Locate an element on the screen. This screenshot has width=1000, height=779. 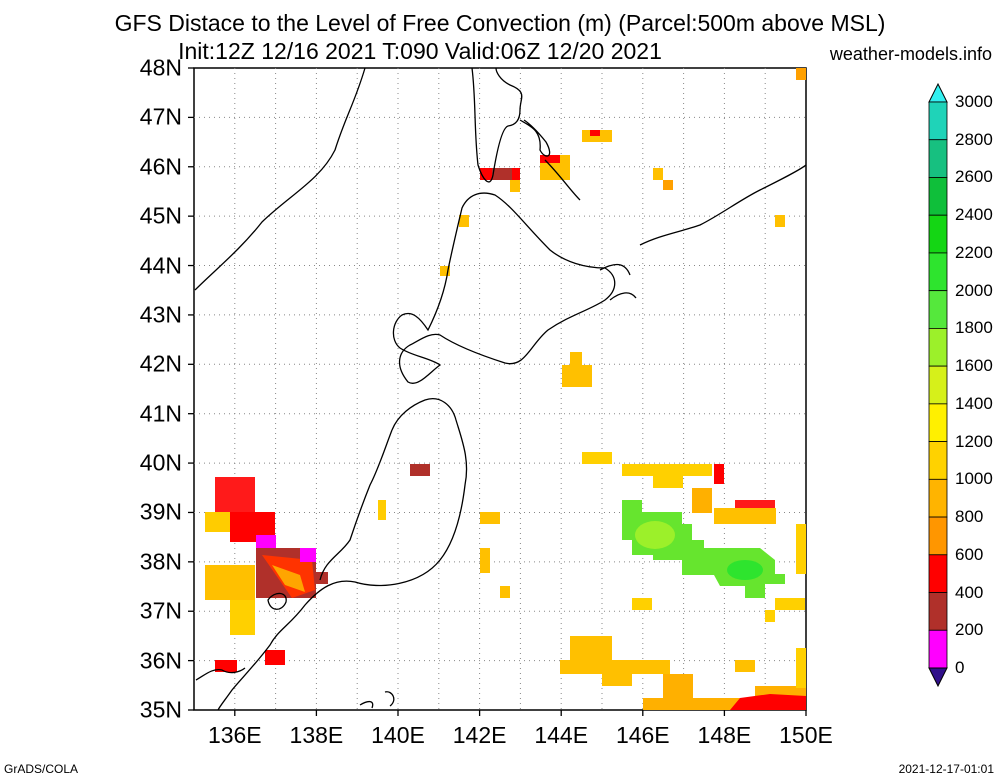
coastline-kurils is located at coordinates (675, 217).